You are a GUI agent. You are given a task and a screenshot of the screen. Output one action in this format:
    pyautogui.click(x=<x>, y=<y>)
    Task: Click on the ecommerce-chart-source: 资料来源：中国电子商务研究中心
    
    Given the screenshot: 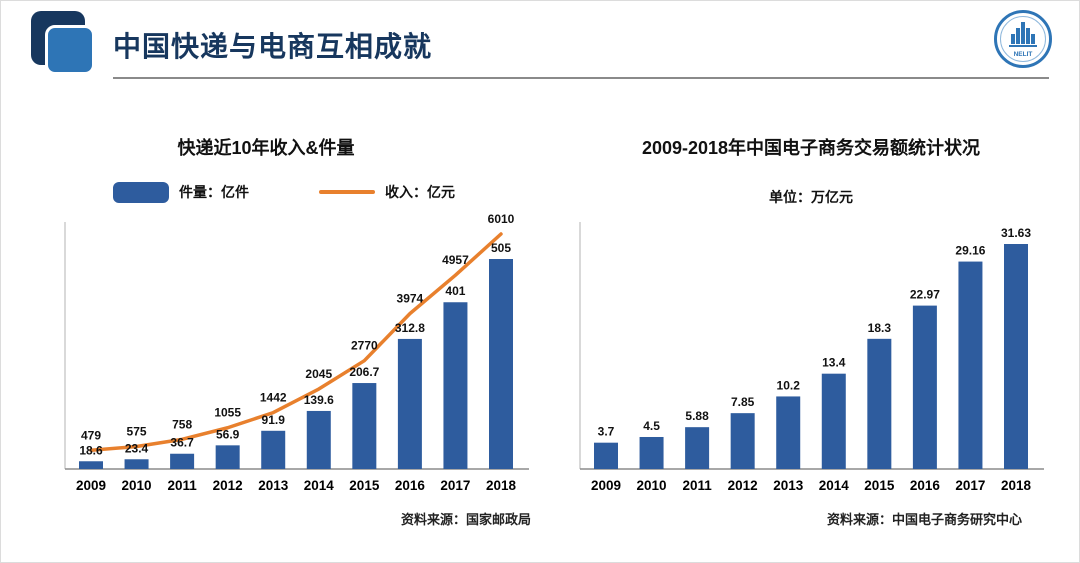 What is the action you would take?
    pyautogui.click(x=924, y=519)
    